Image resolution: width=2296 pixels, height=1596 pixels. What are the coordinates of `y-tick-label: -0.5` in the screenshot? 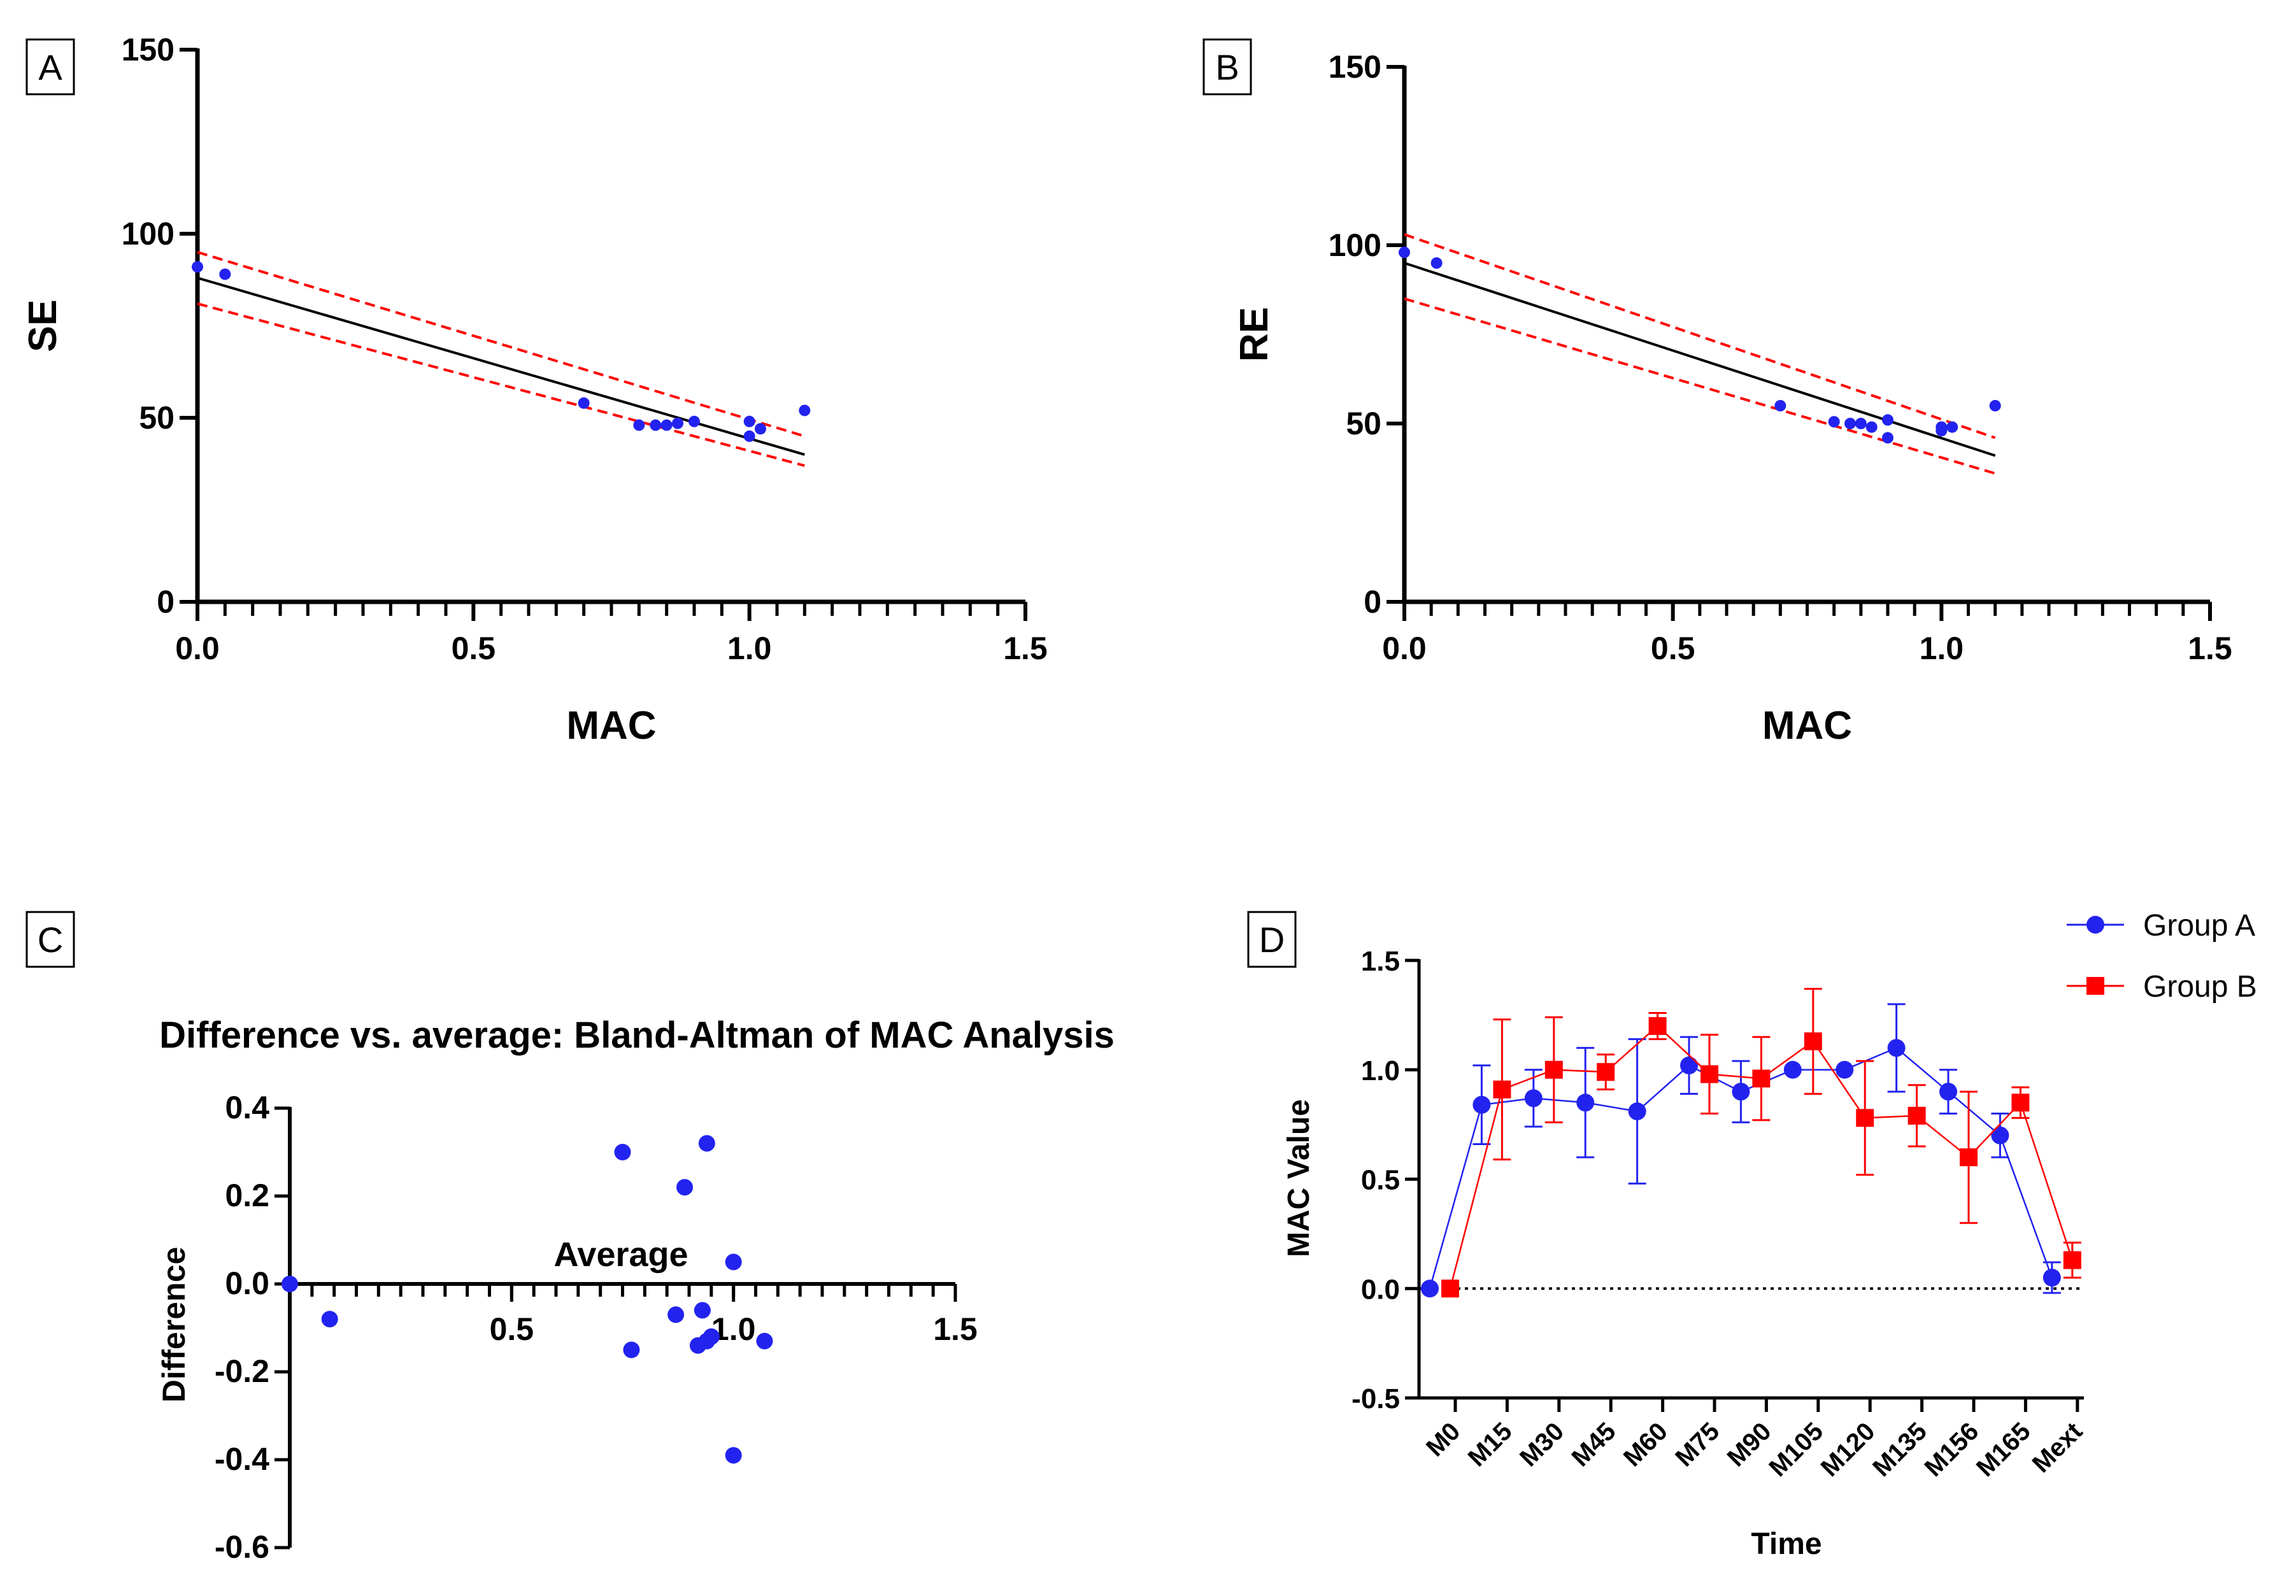 It's located at (1375, 1398).